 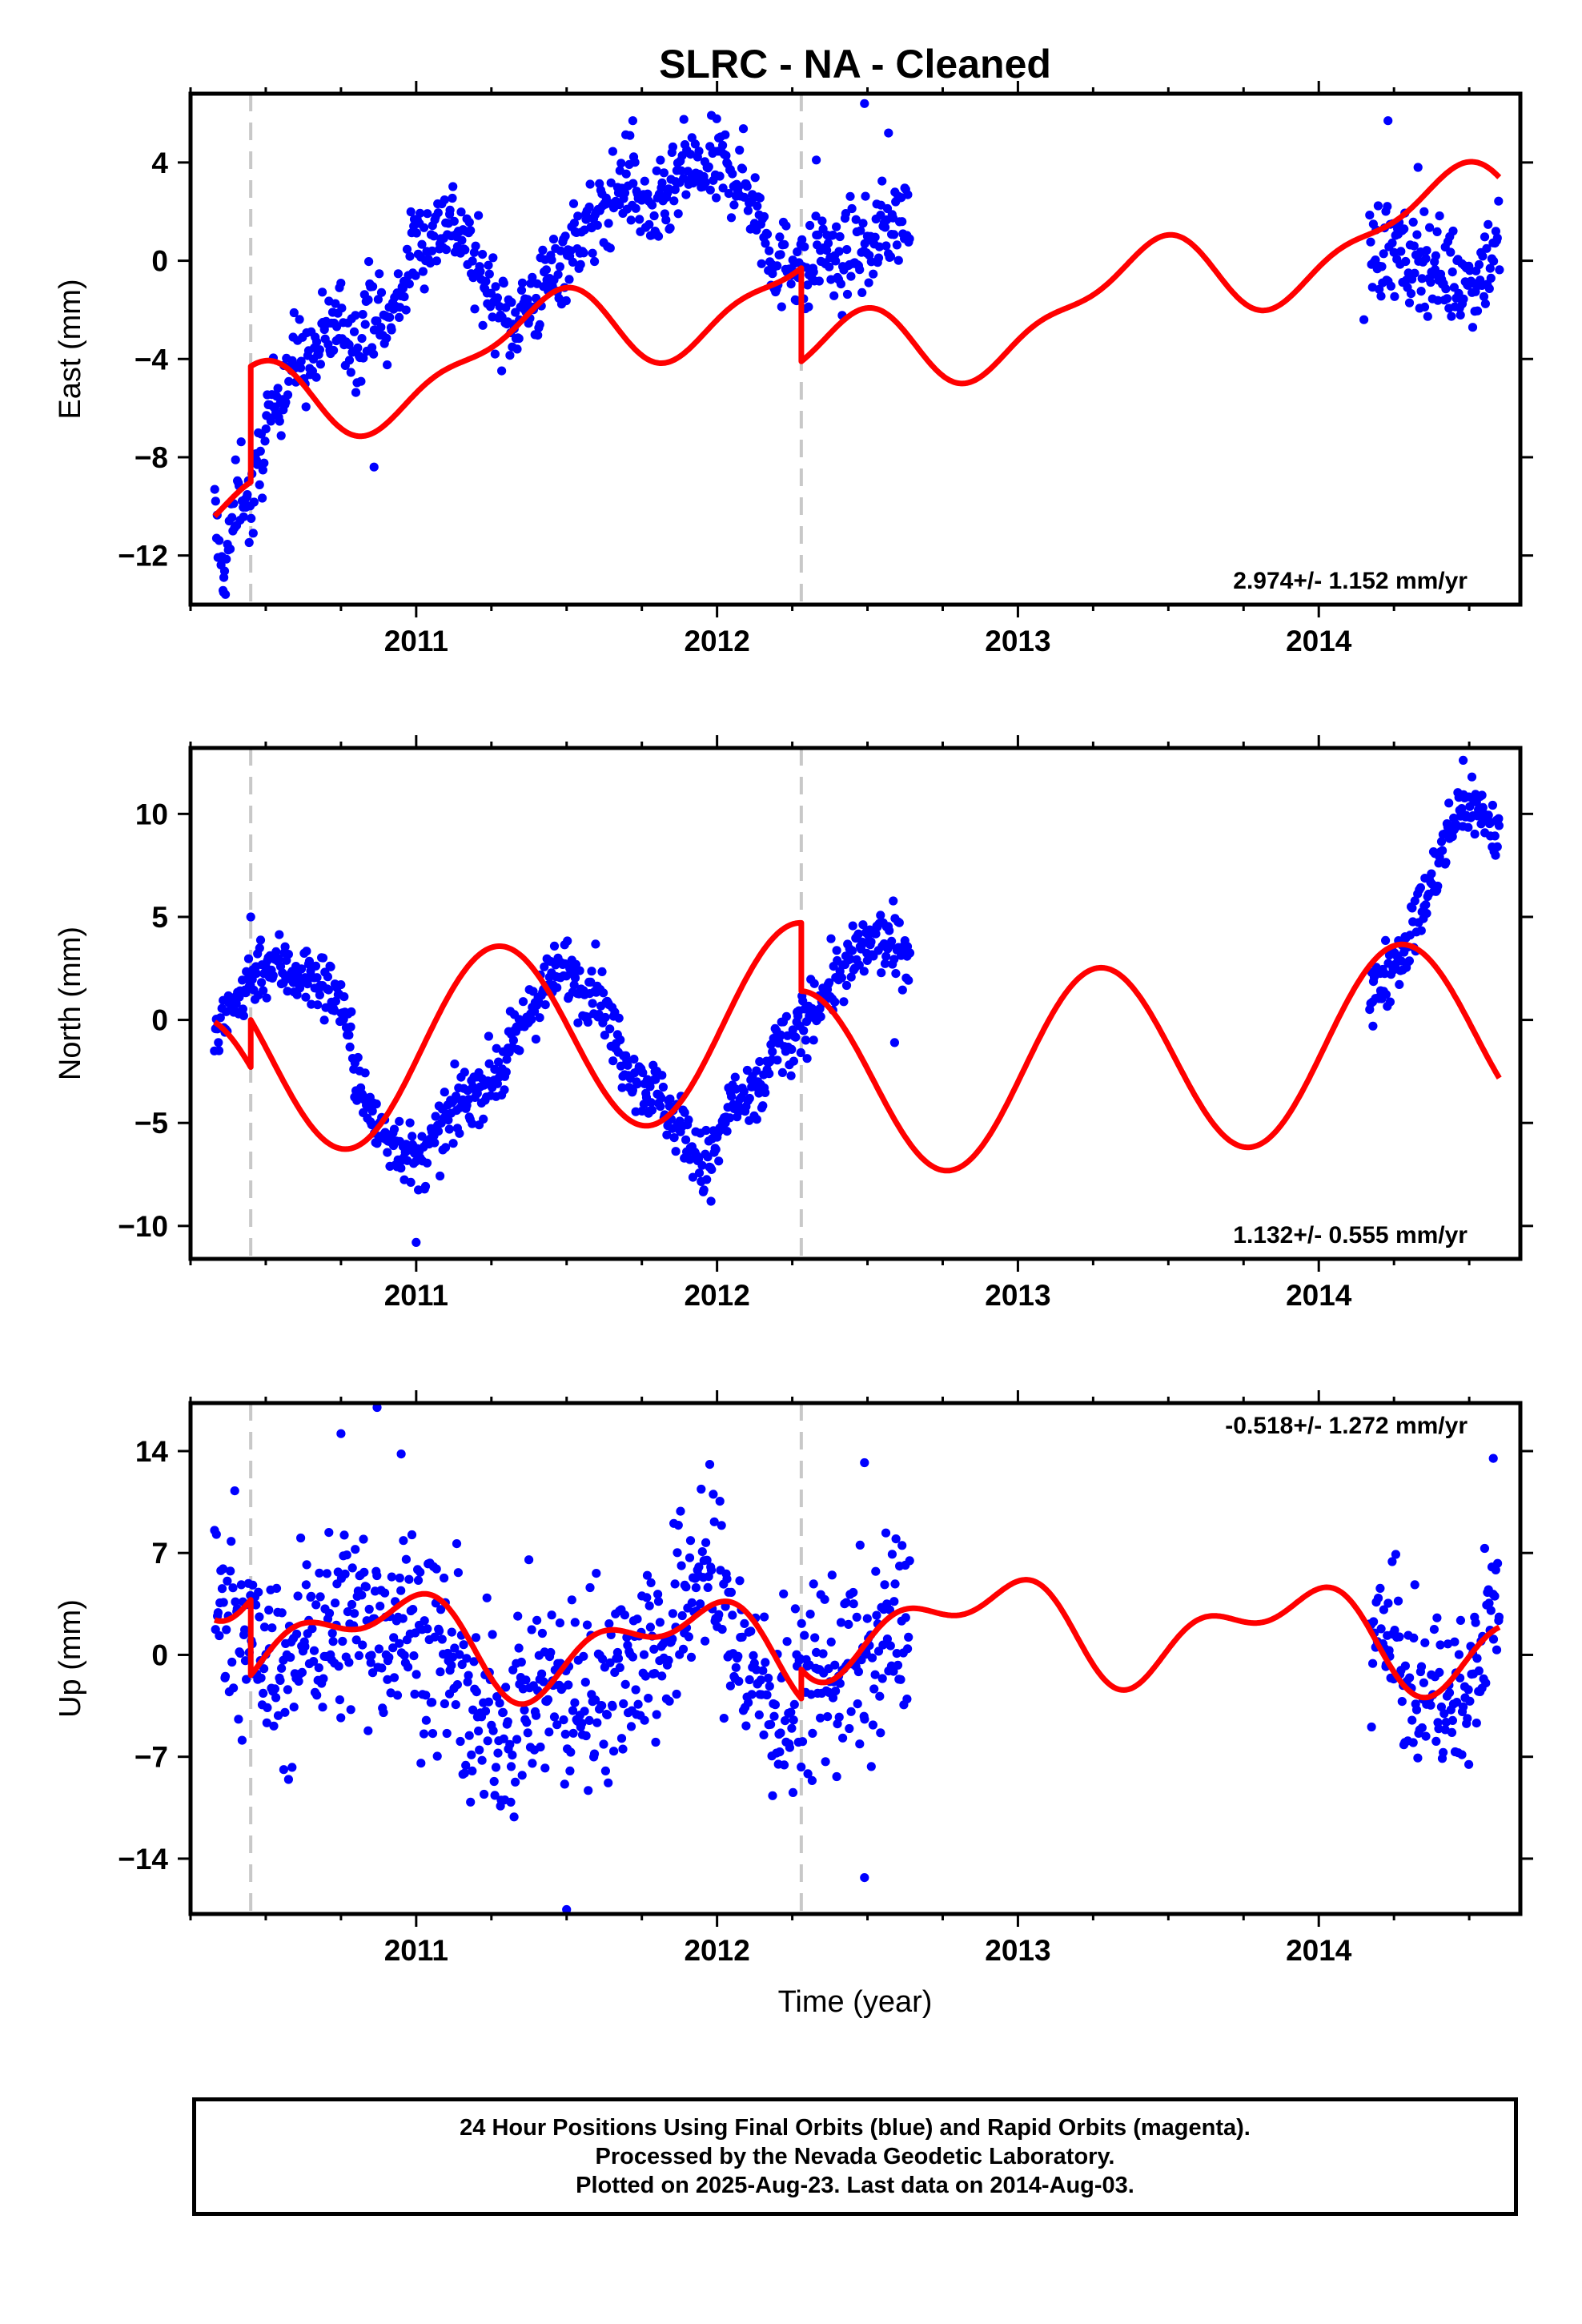 What do you see at coordinates (855, 64) in the screenshot?
I see `chart-title: SLRC - NA - Cleaned` at bounding box center [855, 64].